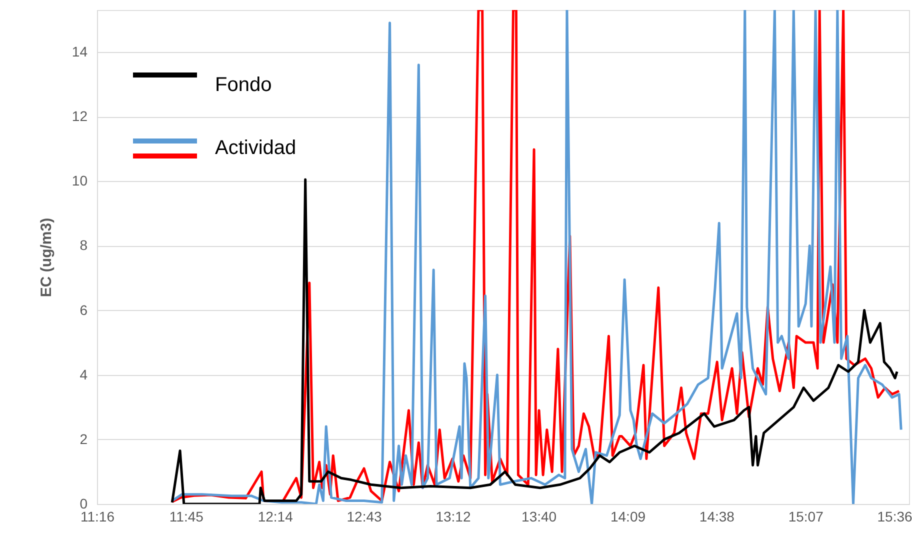 The image size is (912, 536). Describe the element at coordinates (628, 516) in the screenshot. I see `x-tick-label: 14:09` at that location.